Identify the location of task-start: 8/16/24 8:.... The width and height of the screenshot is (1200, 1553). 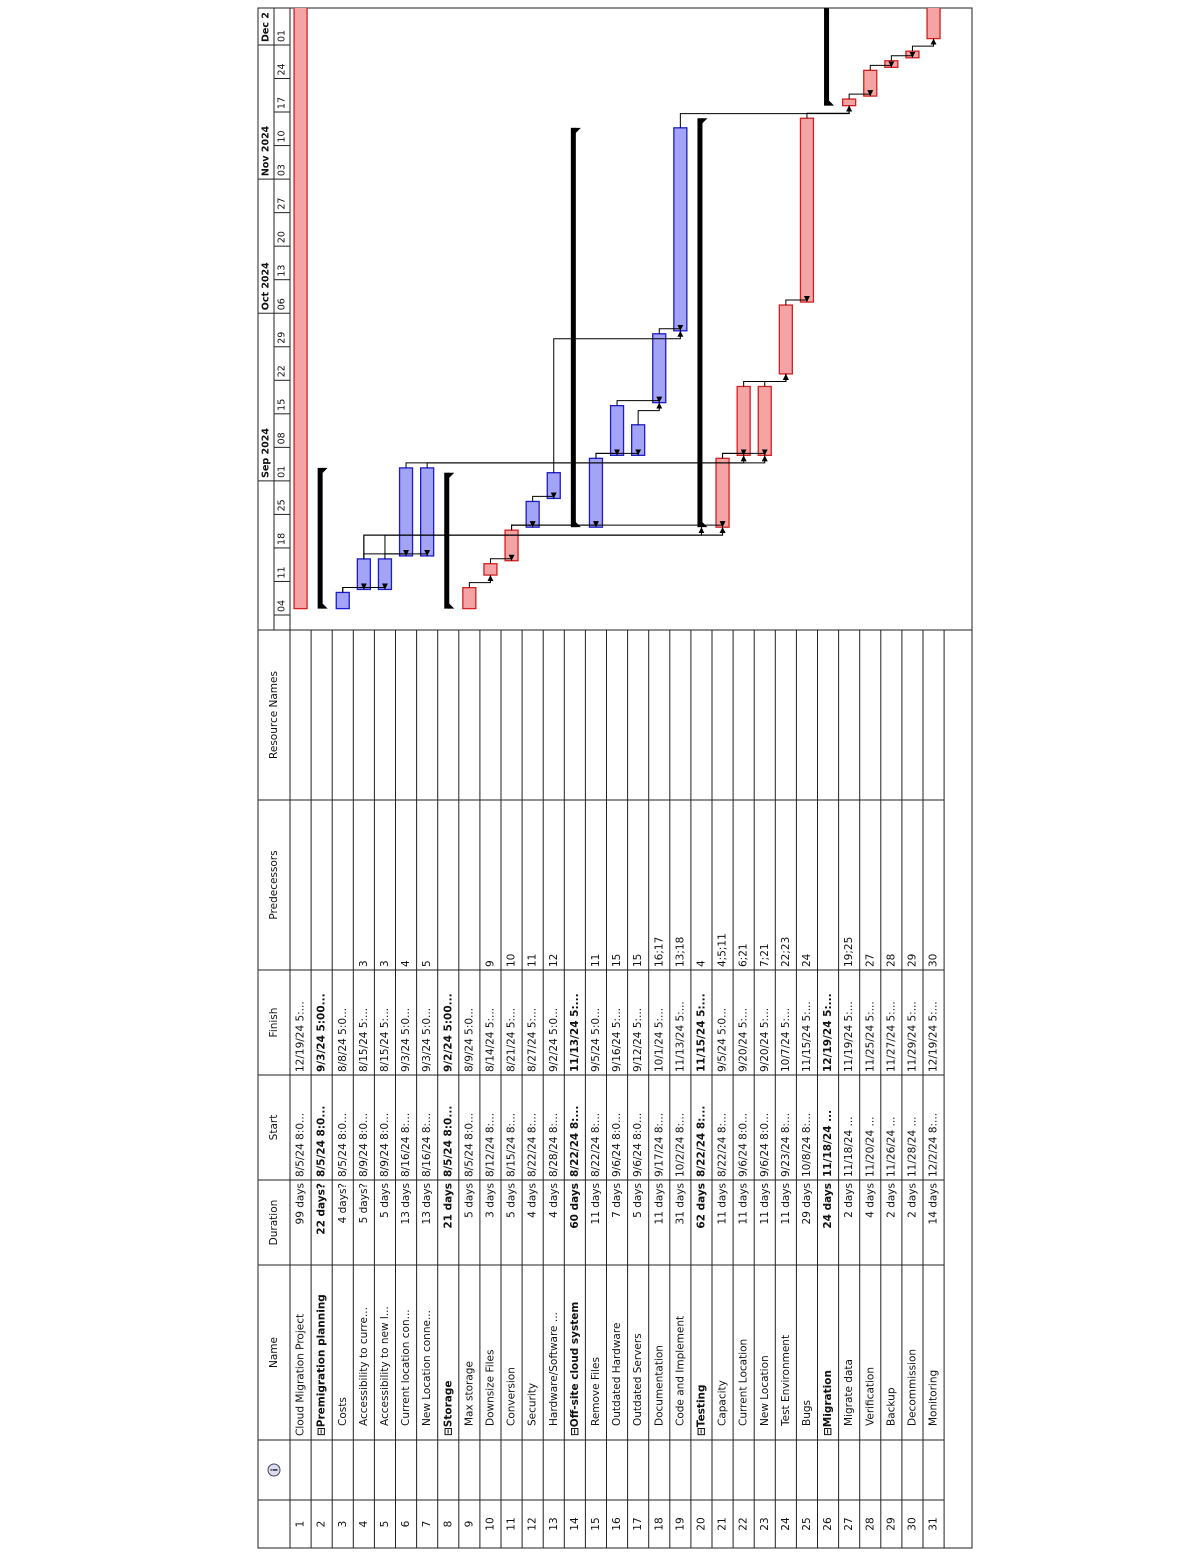
(427, 1145).